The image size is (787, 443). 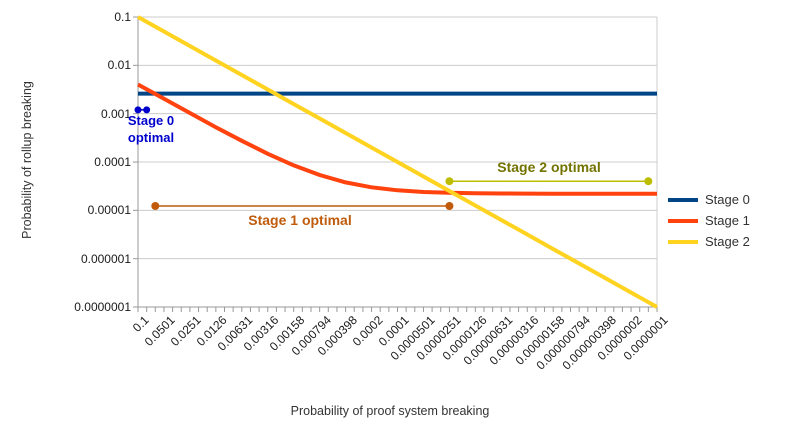 I want to click on legend-label: Stage 2, so click(x=727, y=241).